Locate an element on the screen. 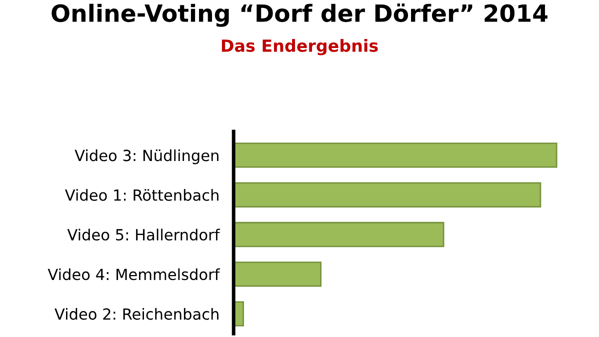 Image resolution: width=599 pixels, height=337 pixels. y-tick-label: Video 4: Memmelsdorf is located at coordinates (134, 274).